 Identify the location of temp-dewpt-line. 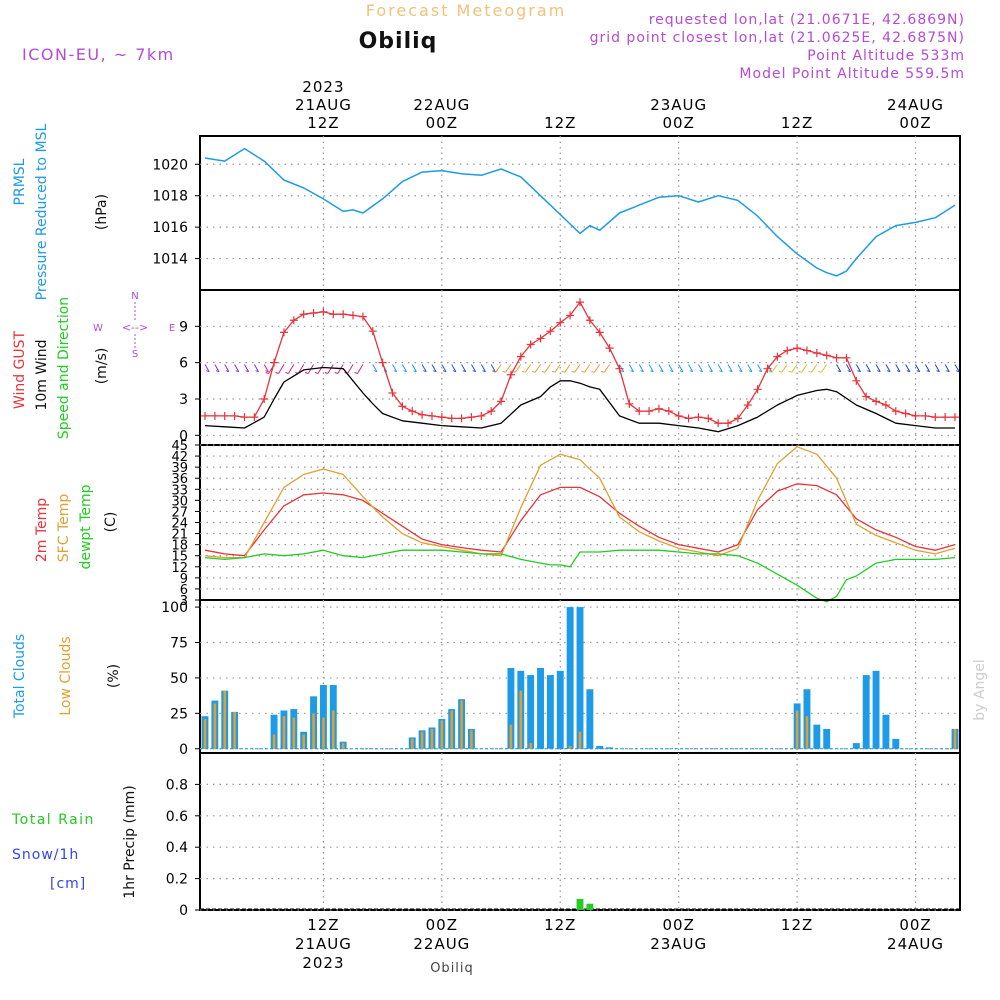
(580, 576).